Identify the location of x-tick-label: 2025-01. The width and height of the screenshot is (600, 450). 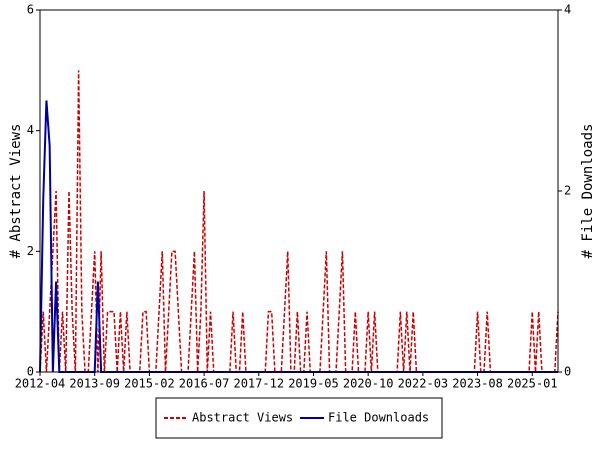
(532, 384).